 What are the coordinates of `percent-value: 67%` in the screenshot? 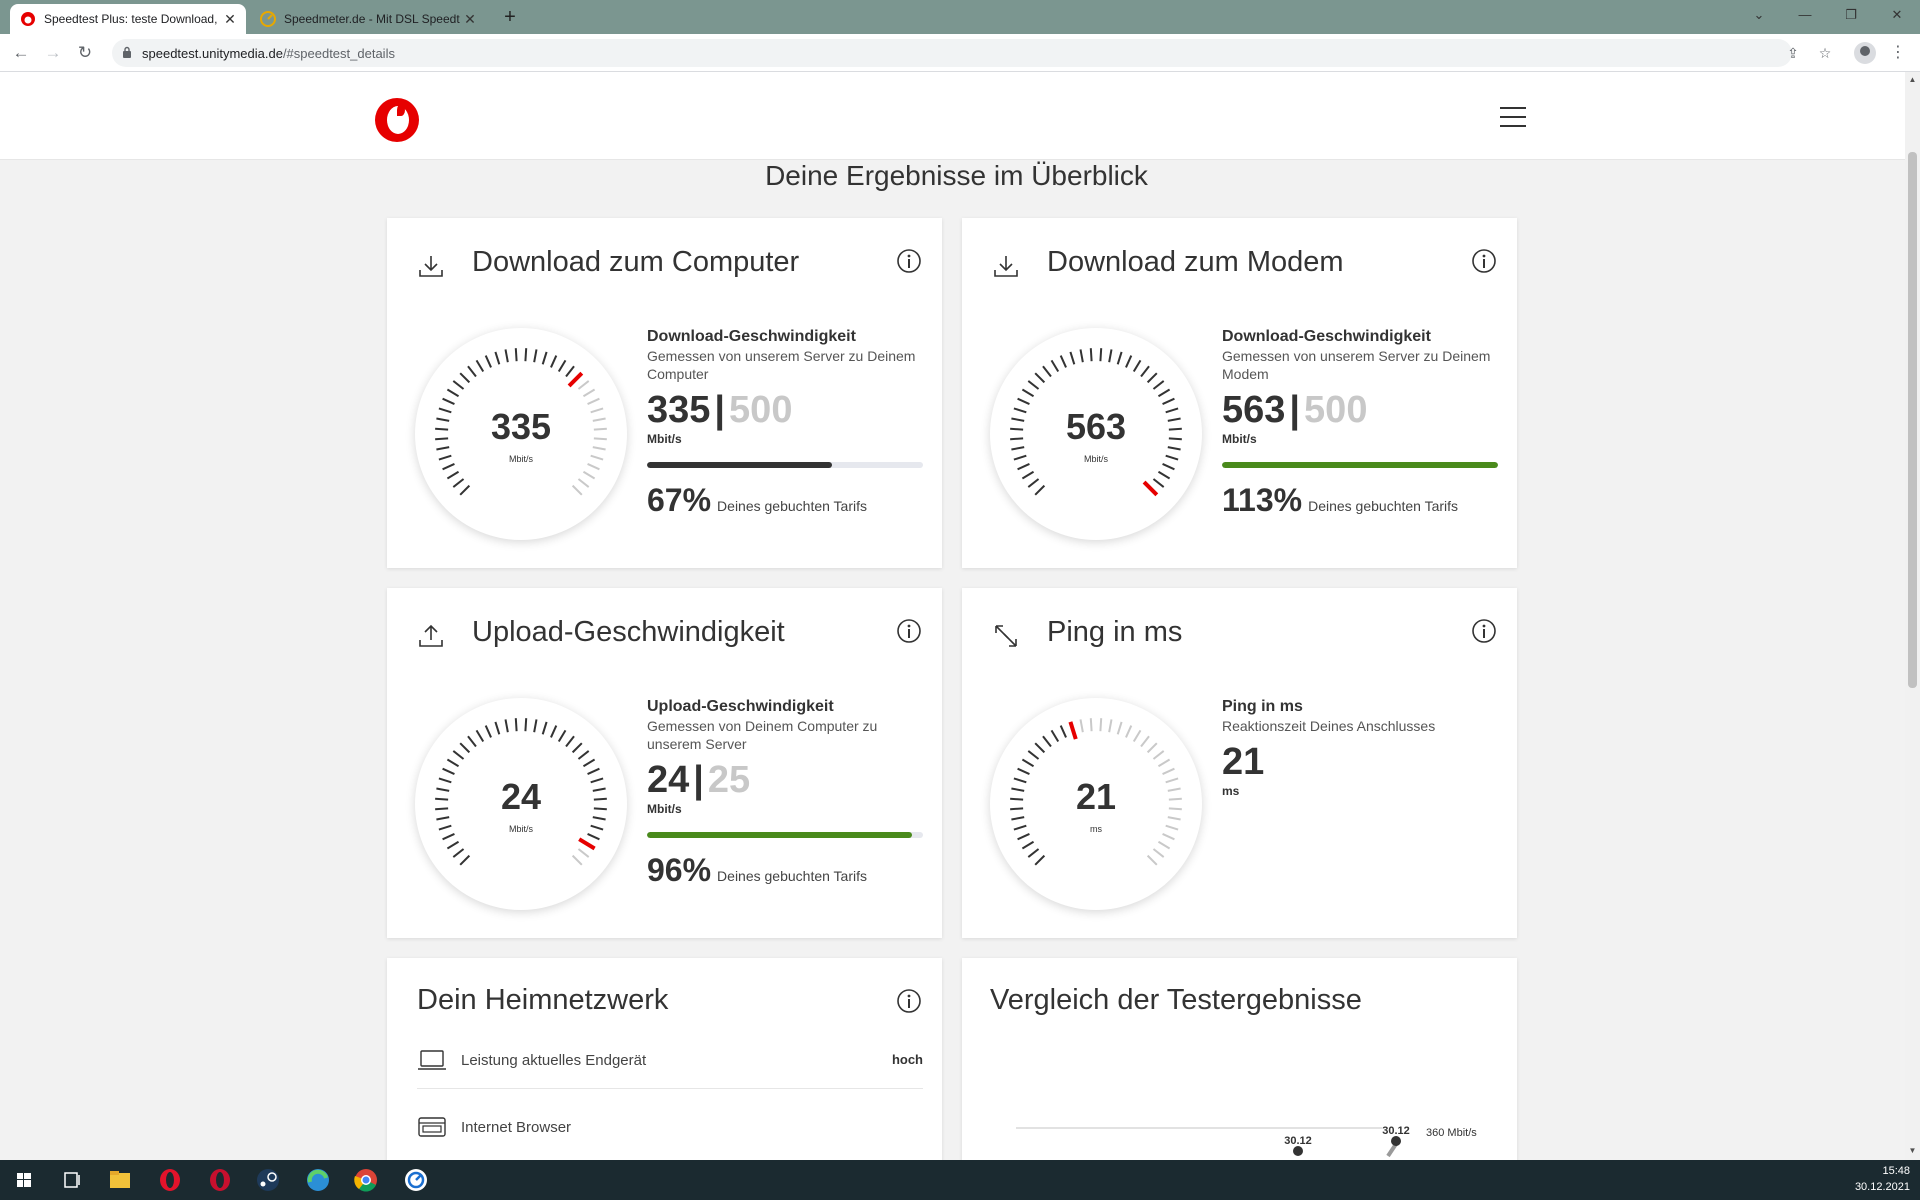 It's located at (679, 500).